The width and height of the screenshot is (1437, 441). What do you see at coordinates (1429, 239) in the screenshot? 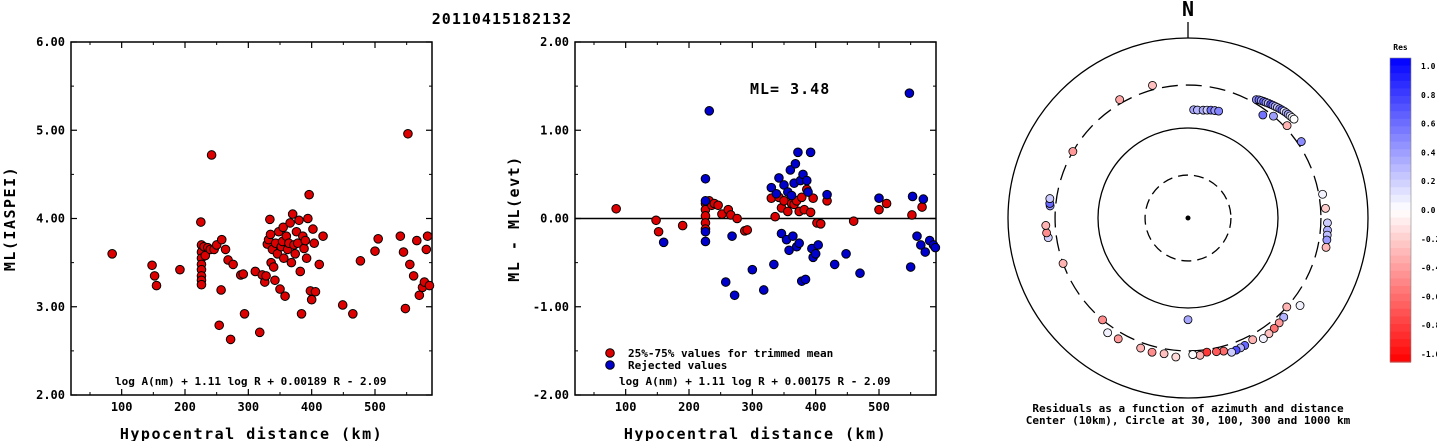
I see `colorbar-tick-label: -0.2` at bounding box center [1429, 239].